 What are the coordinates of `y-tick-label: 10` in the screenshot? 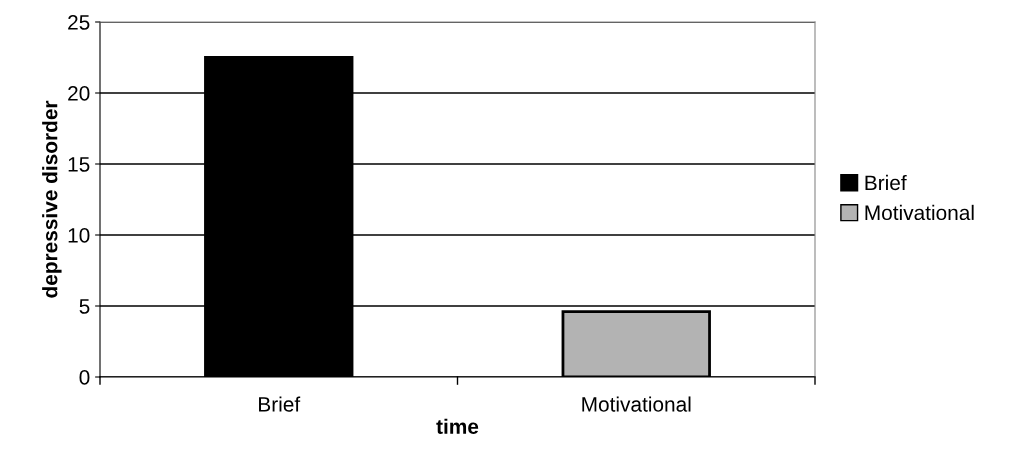 It's located at (79, 235).